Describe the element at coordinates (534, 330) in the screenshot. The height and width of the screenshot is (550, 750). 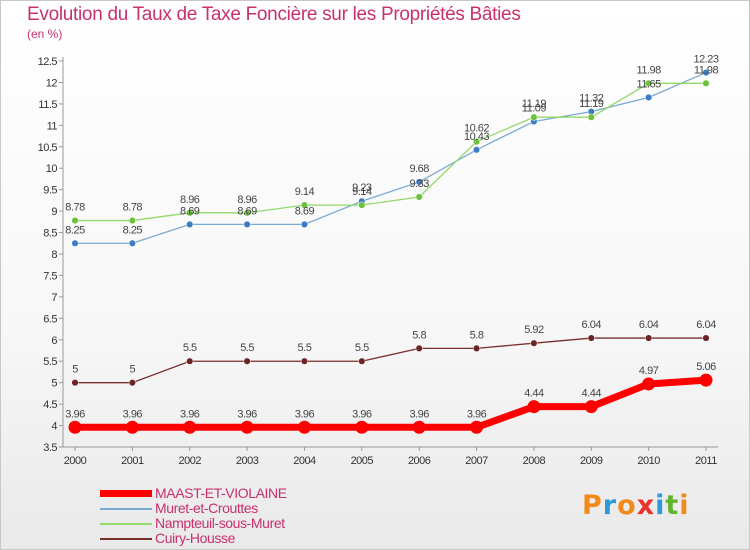
I see `data-label: 5.92` at that location.